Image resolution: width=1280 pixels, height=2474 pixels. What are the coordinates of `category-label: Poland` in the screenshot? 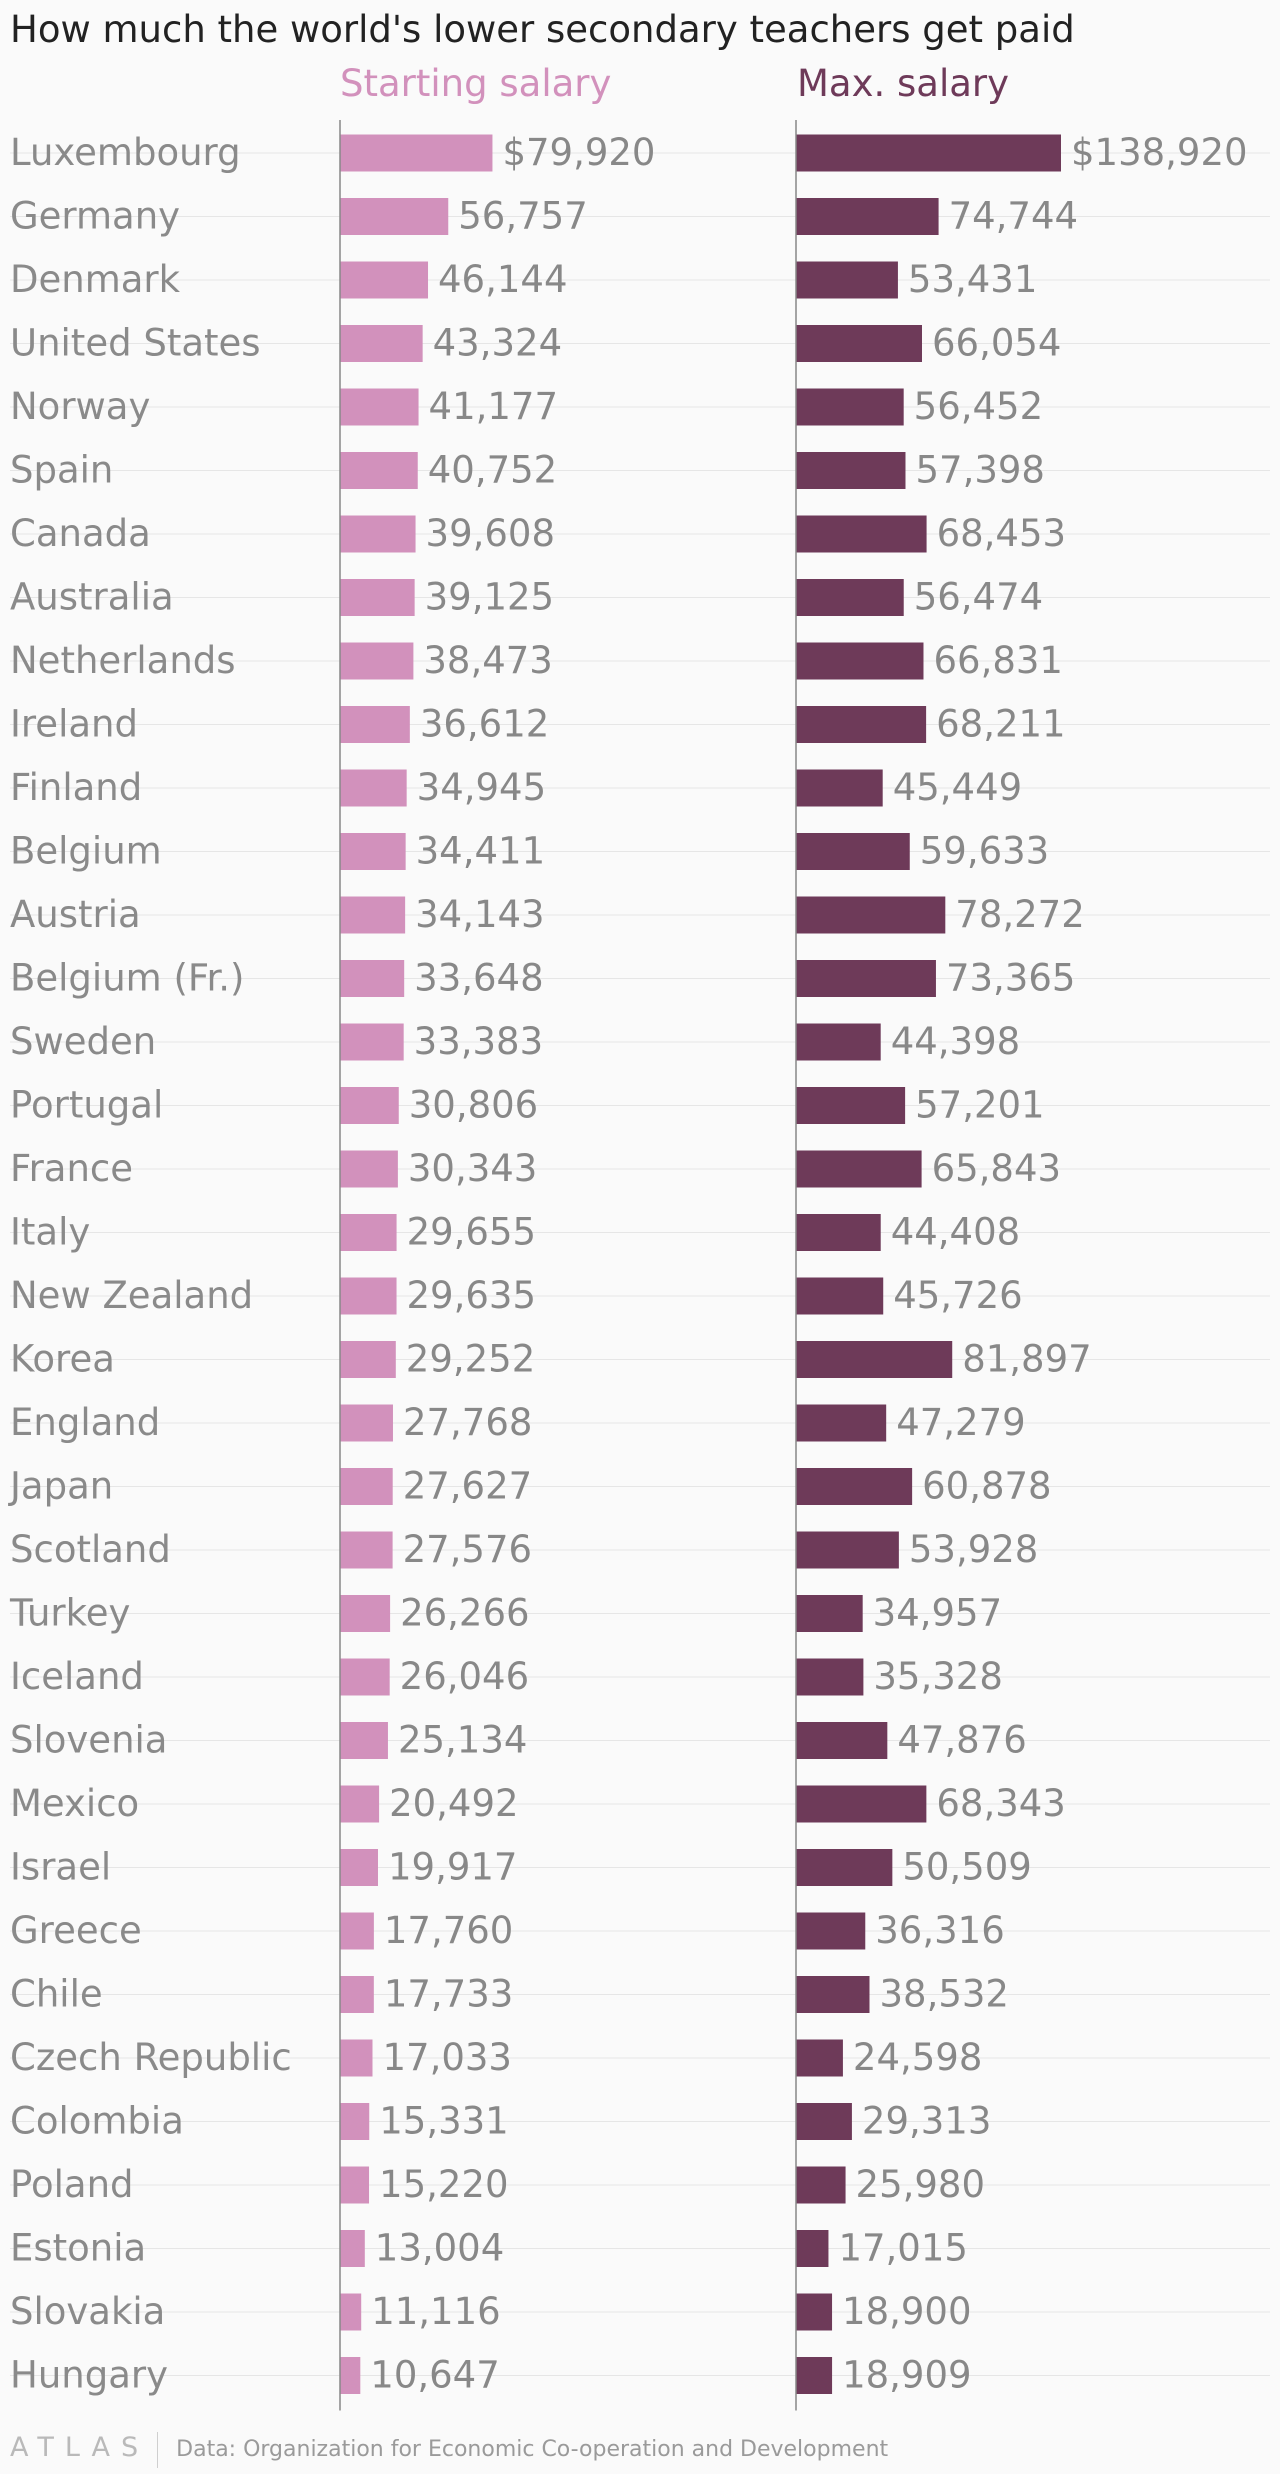 It's located at (72, 2184).